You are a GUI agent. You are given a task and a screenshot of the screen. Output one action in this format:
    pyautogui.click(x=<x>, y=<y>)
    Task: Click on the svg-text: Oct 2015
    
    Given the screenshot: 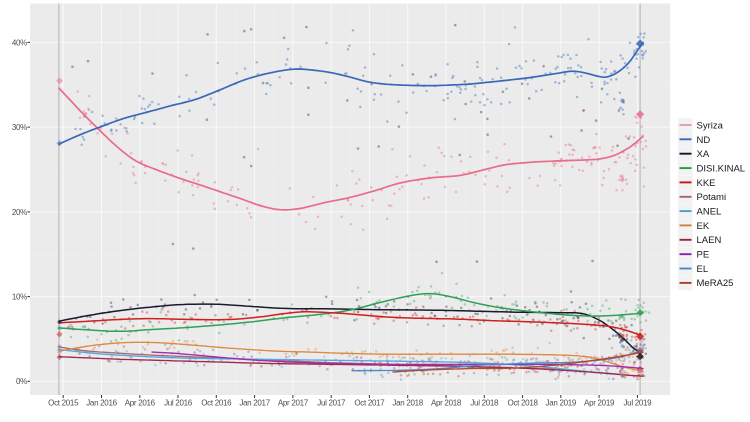 What is the action you would take?
    pyautogui.click(x=63, y=402)
    